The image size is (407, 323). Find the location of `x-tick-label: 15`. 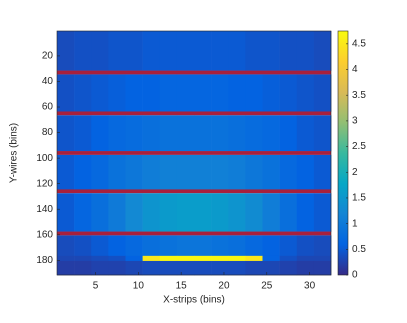

x-tick-label: 15 is located at coordinates (182, 286).